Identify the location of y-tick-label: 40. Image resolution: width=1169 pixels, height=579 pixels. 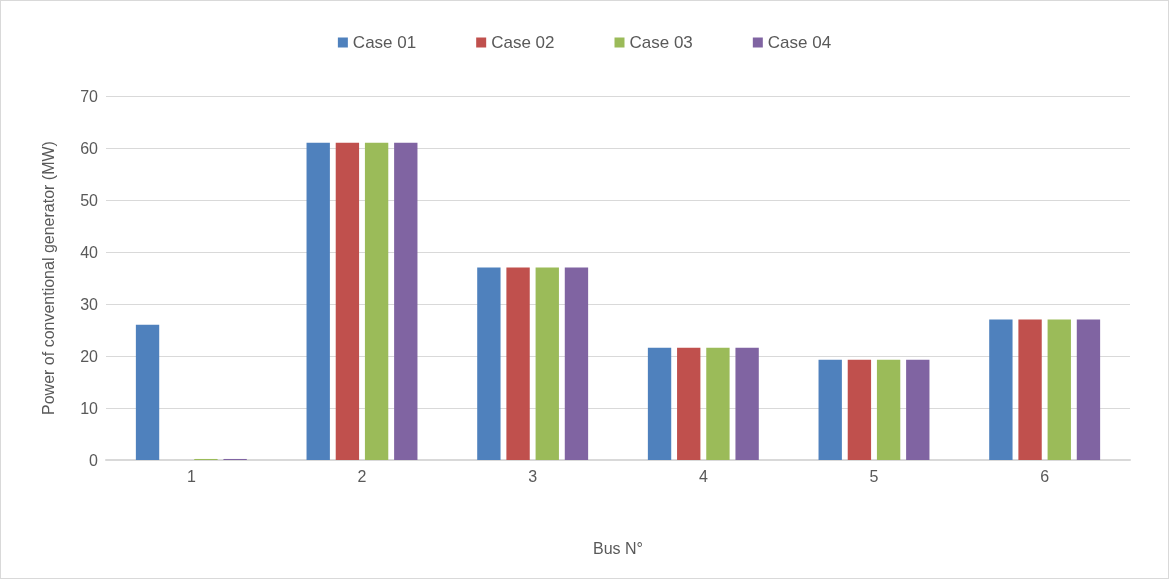
(89, 252).